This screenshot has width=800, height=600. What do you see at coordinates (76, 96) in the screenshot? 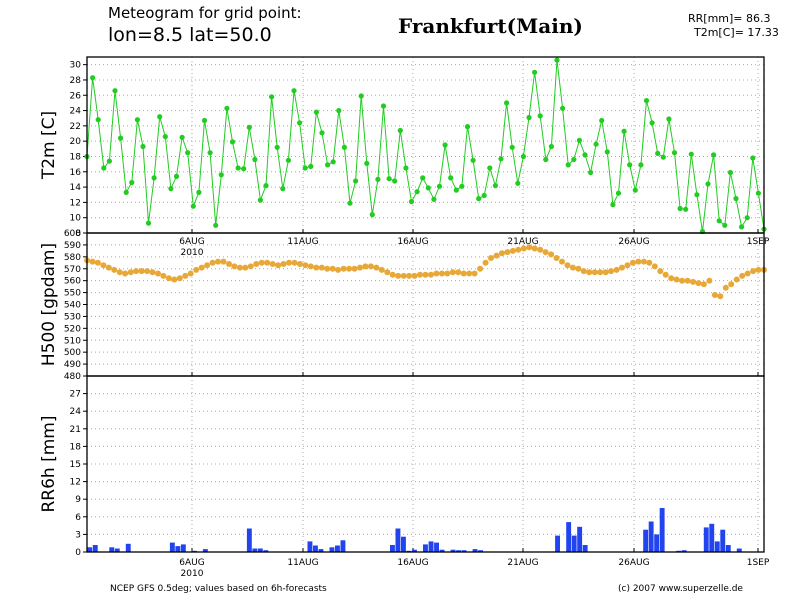
I see `y-tick-label-t2m: 26` at bounding box center [76, 96].